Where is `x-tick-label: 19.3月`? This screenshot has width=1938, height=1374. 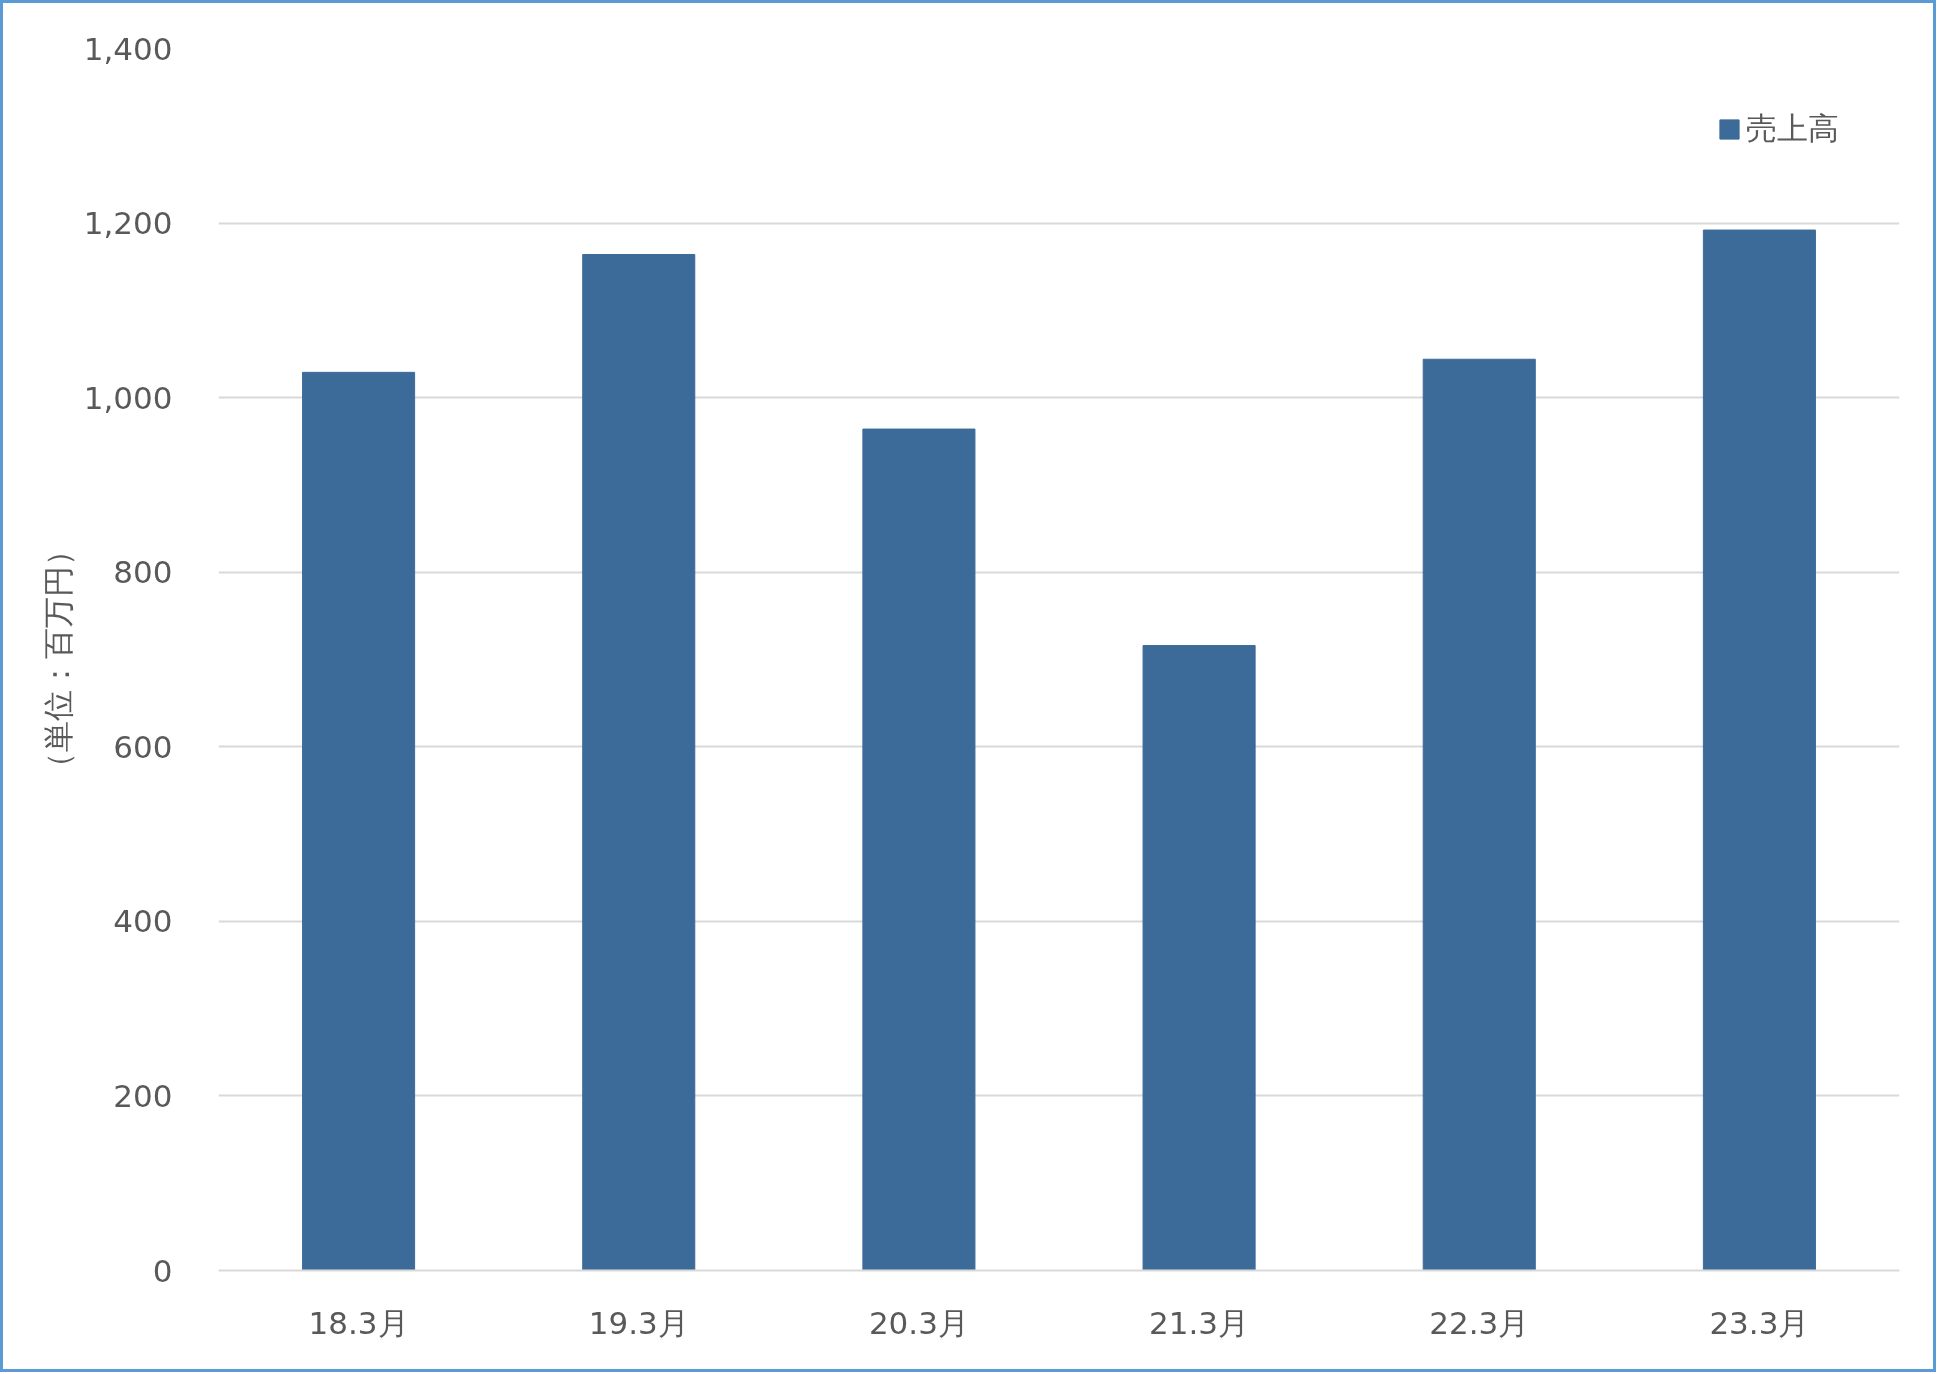 x-tick-label: 19.3月 is located at coordinates (638, 1322).